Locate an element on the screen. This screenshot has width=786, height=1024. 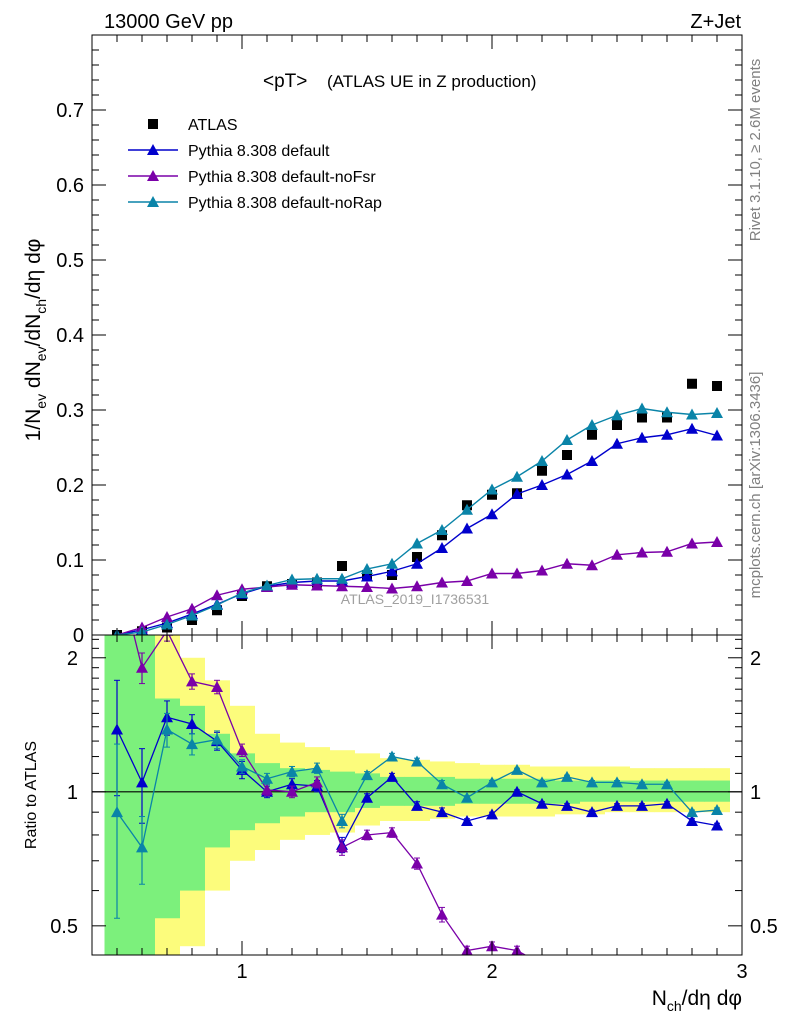
y-tick-label: 0.3 is located at coordinates (70, 411).